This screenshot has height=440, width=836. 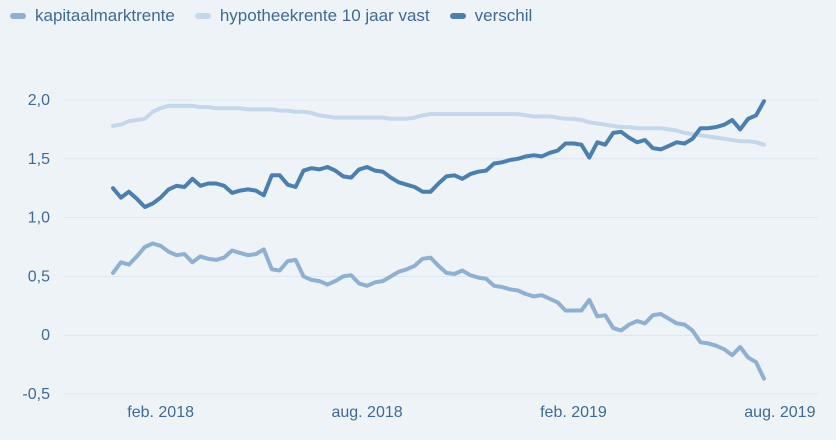 I want to click on x-tick-label: aug. 2018, so click(x=366, y=412).